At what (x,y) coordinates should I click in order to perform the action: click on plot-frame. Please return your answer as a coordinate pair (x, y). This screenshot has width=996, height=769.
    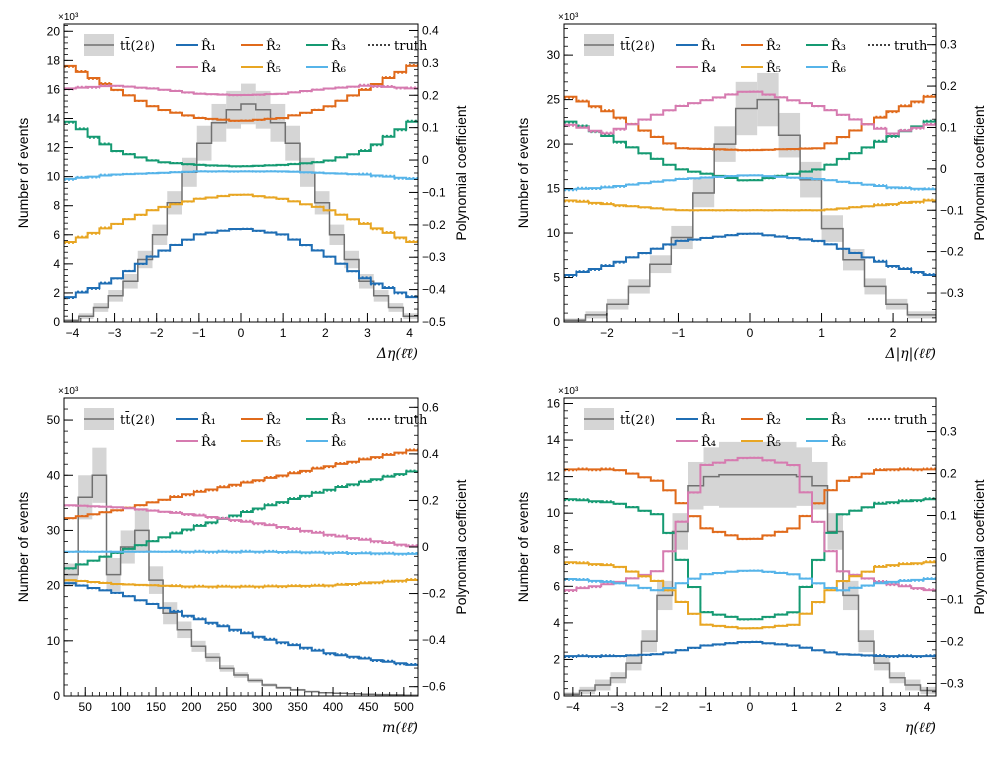
    Looking at the image, I should click on (750, 173).